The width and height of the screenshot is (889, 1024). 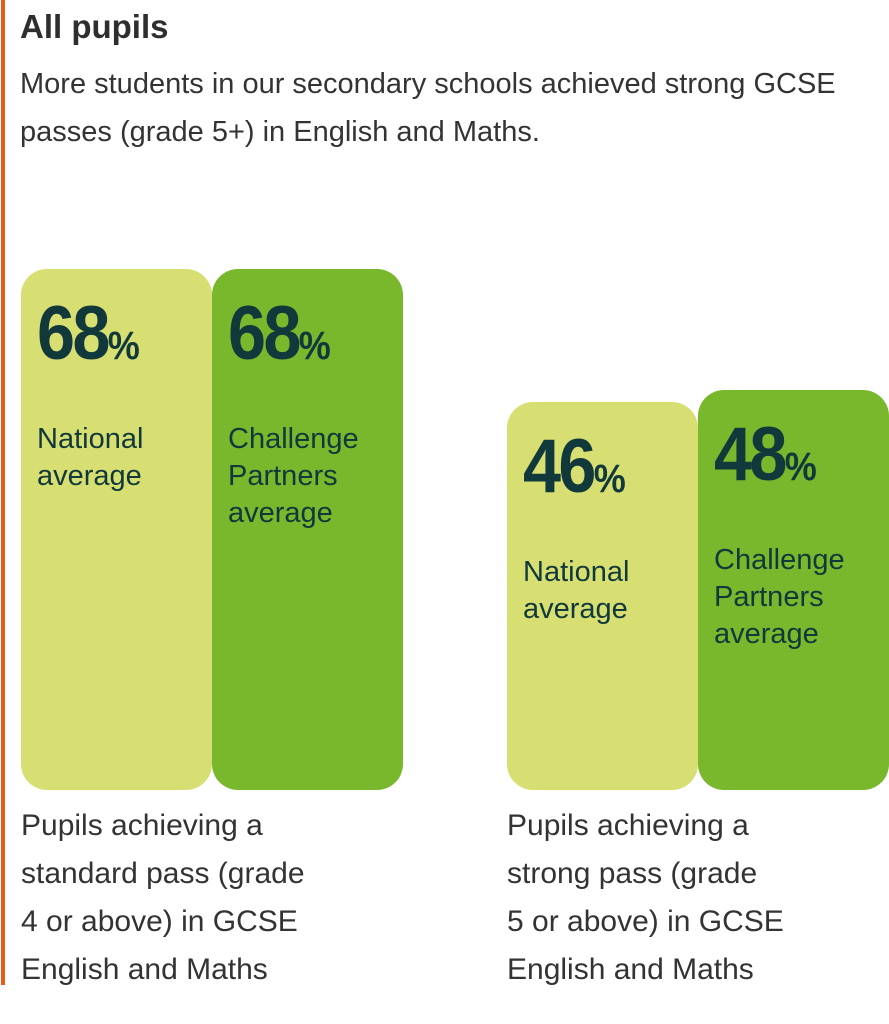 I want to click on national-average-bar: 46% National average, so click(x=602, y=595).